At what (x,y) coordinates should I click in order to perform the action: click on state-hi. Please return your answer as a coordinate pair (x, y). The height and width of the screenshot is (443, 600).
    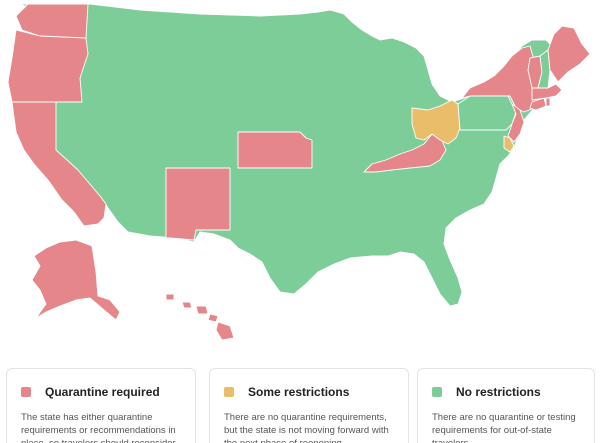
    Looking at the image, I should click on (200, 317).